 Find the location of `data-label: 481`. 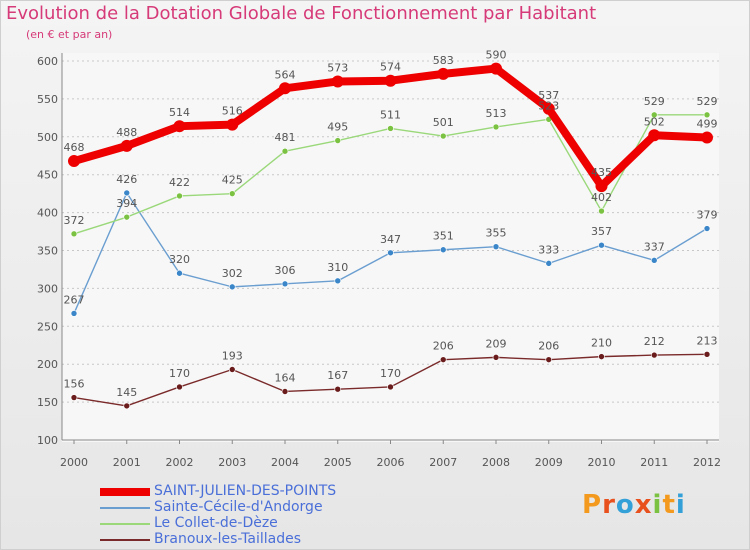

data-label: 481 is located at coordinates (285, 137).